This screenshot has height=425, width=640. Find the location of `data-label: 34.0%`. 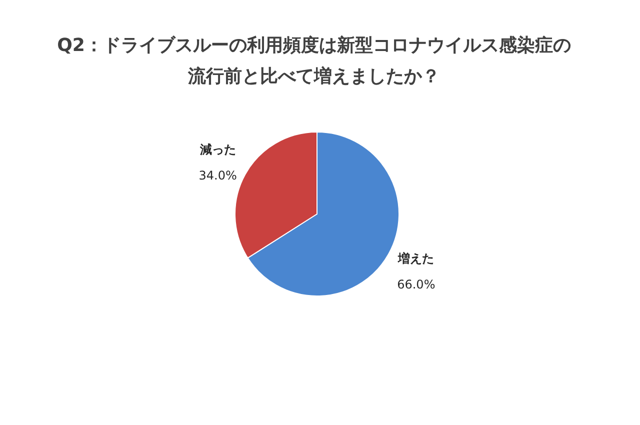

data-label: 34.0% is located at coordinates (217, 175).